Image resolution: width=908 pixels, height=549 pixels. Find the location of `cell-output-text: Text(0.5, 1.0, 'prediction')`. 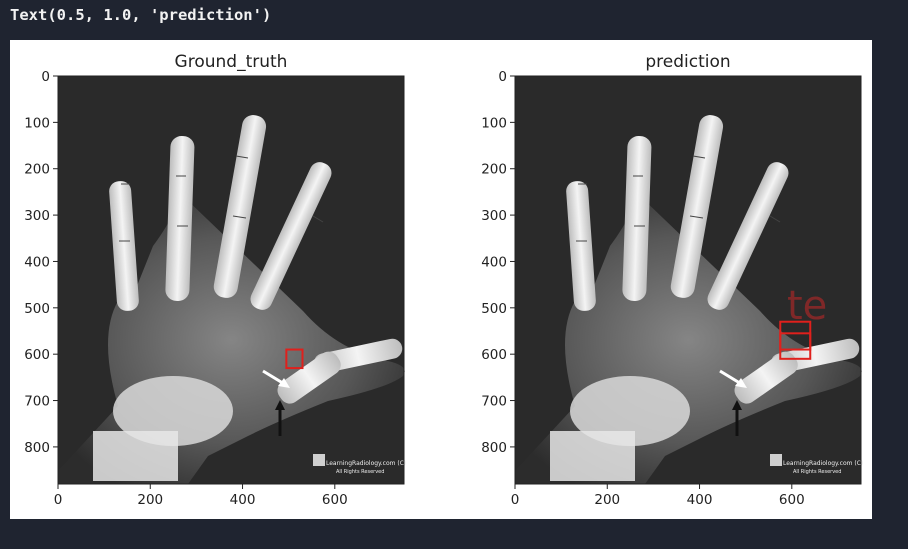

cell-output-text: Text(0.5, 1.0, 'prediction') is located at coordinates (141, 15).